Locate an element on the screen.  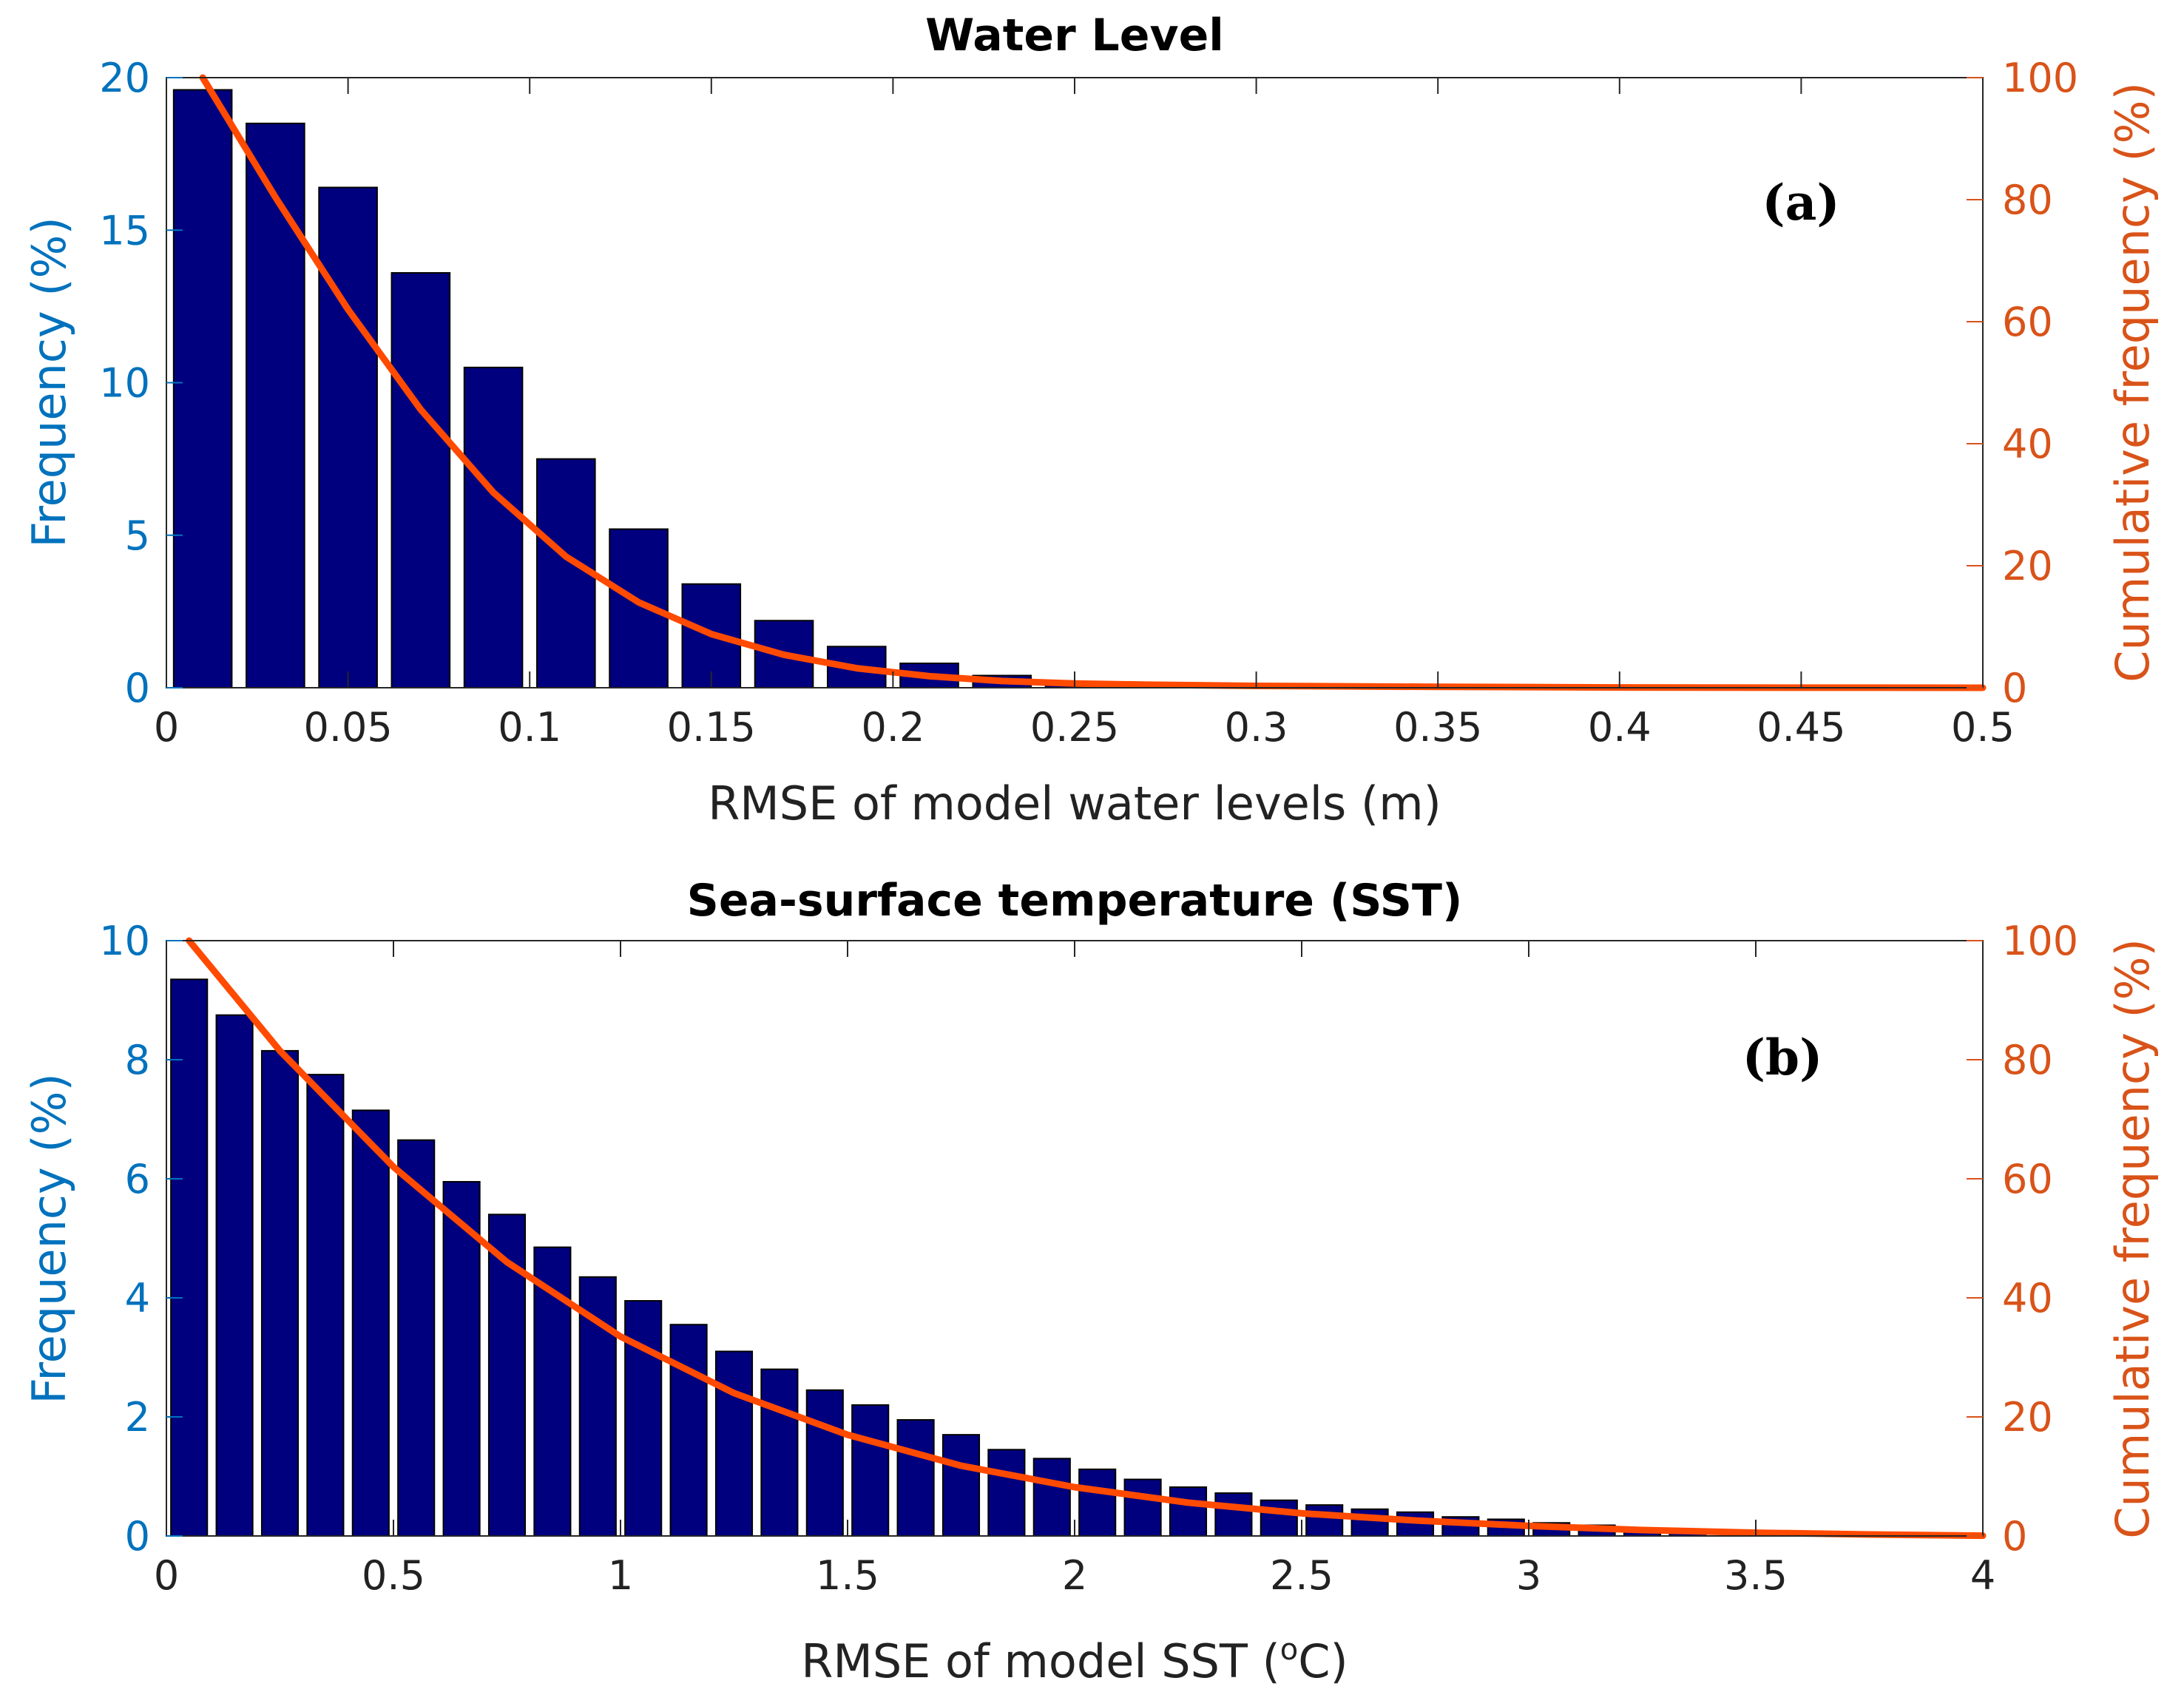
y-tick-label-a: 20 is located at coordinates (125, 78).